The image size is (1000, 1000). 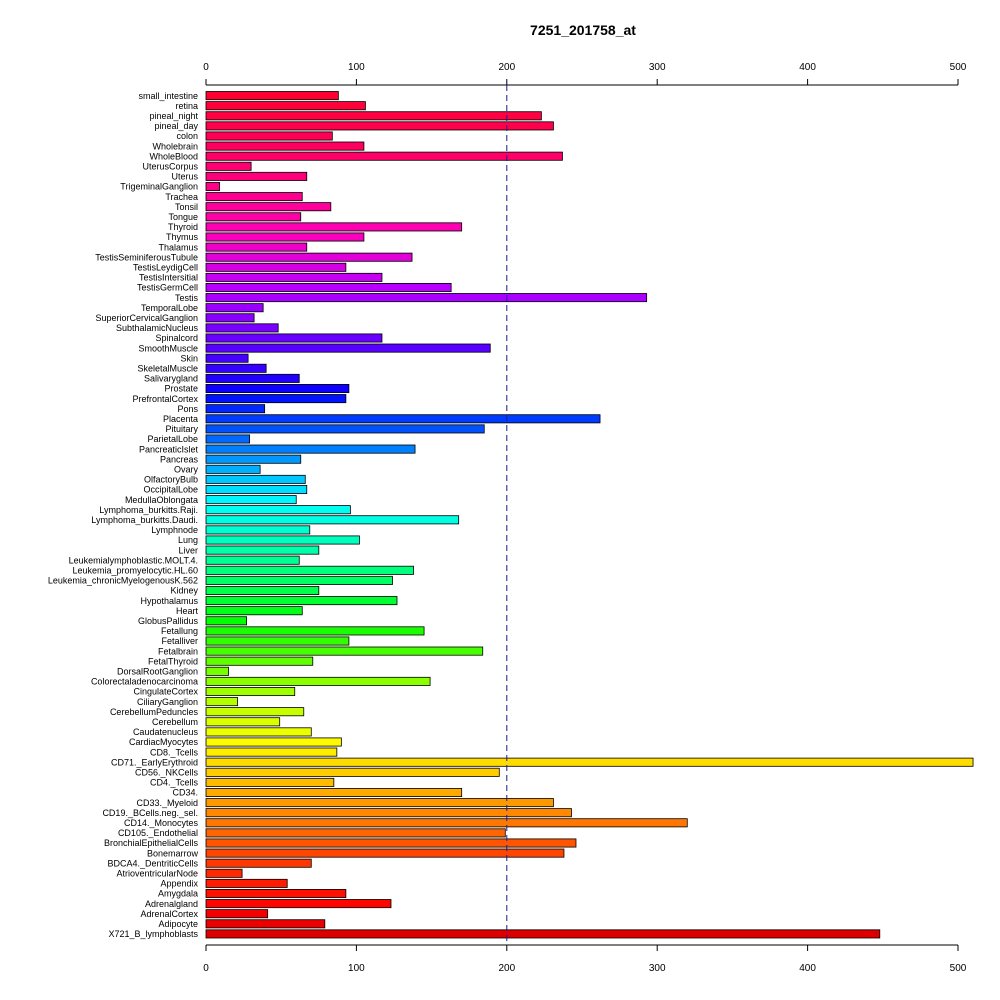 What do you see at coordinates (179, 459) in the screenshot?
I see `category-label: Pancreas` at bounding box center [179, 459].